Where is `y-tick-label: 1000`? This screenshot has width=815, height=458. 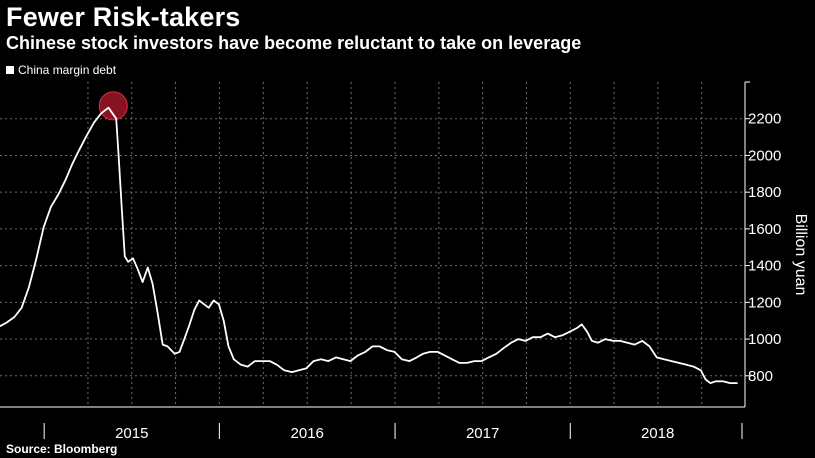 y-tick-label: 1000 is located at coordinates (764, 339).